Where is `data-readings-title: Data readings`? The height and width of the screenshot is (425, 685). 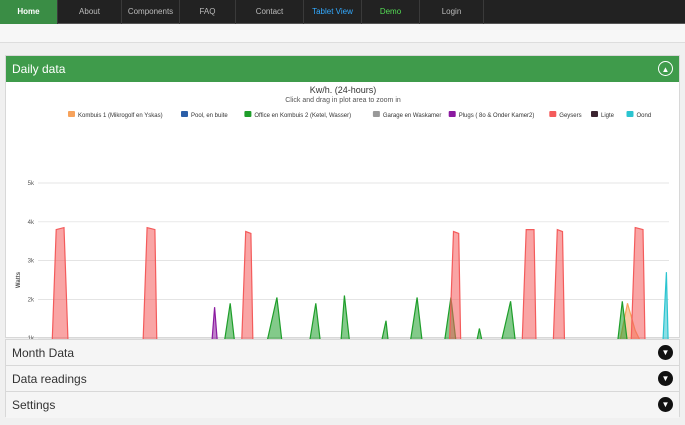
data-readings-title: Data readings is located at coordinates (49, 379).